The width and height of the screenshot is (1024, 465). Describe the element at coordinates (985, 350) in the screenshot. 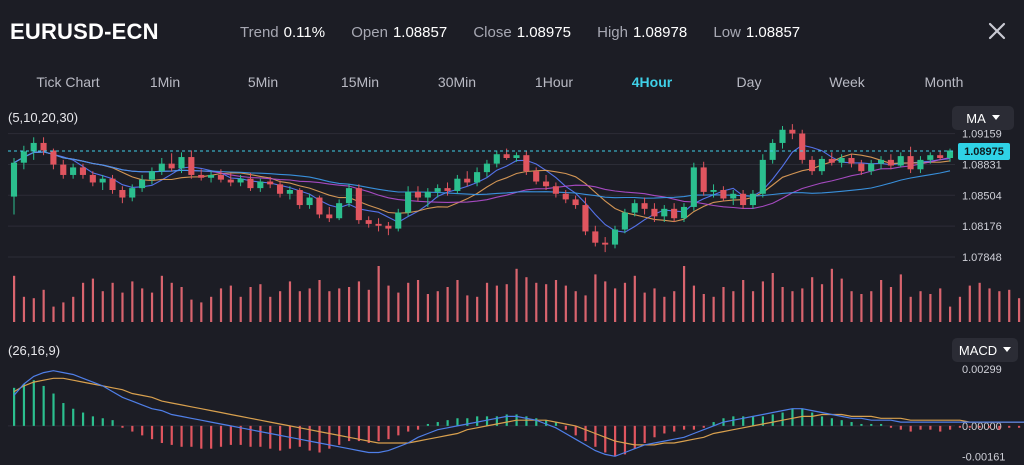

I see `macd-selector-button: MACD` at that location.